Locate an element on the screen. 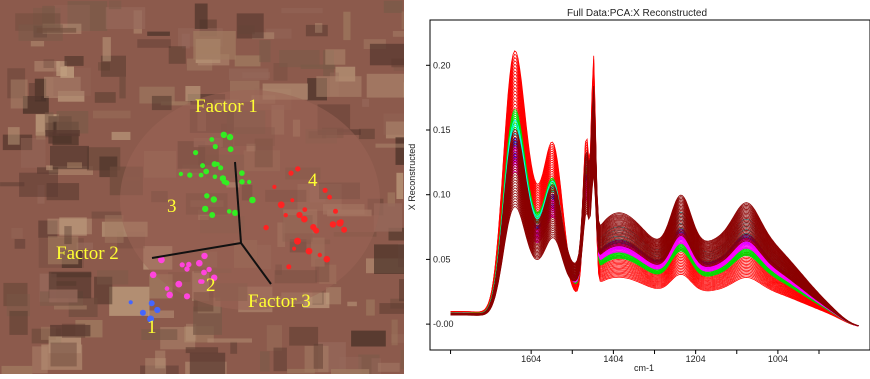 Image resolution: width=870 pixels, height=379 pixels. y-axis-ticks: -0.00 0.05 0.10 0.15 0.20 is located at coordinates (440, 194).